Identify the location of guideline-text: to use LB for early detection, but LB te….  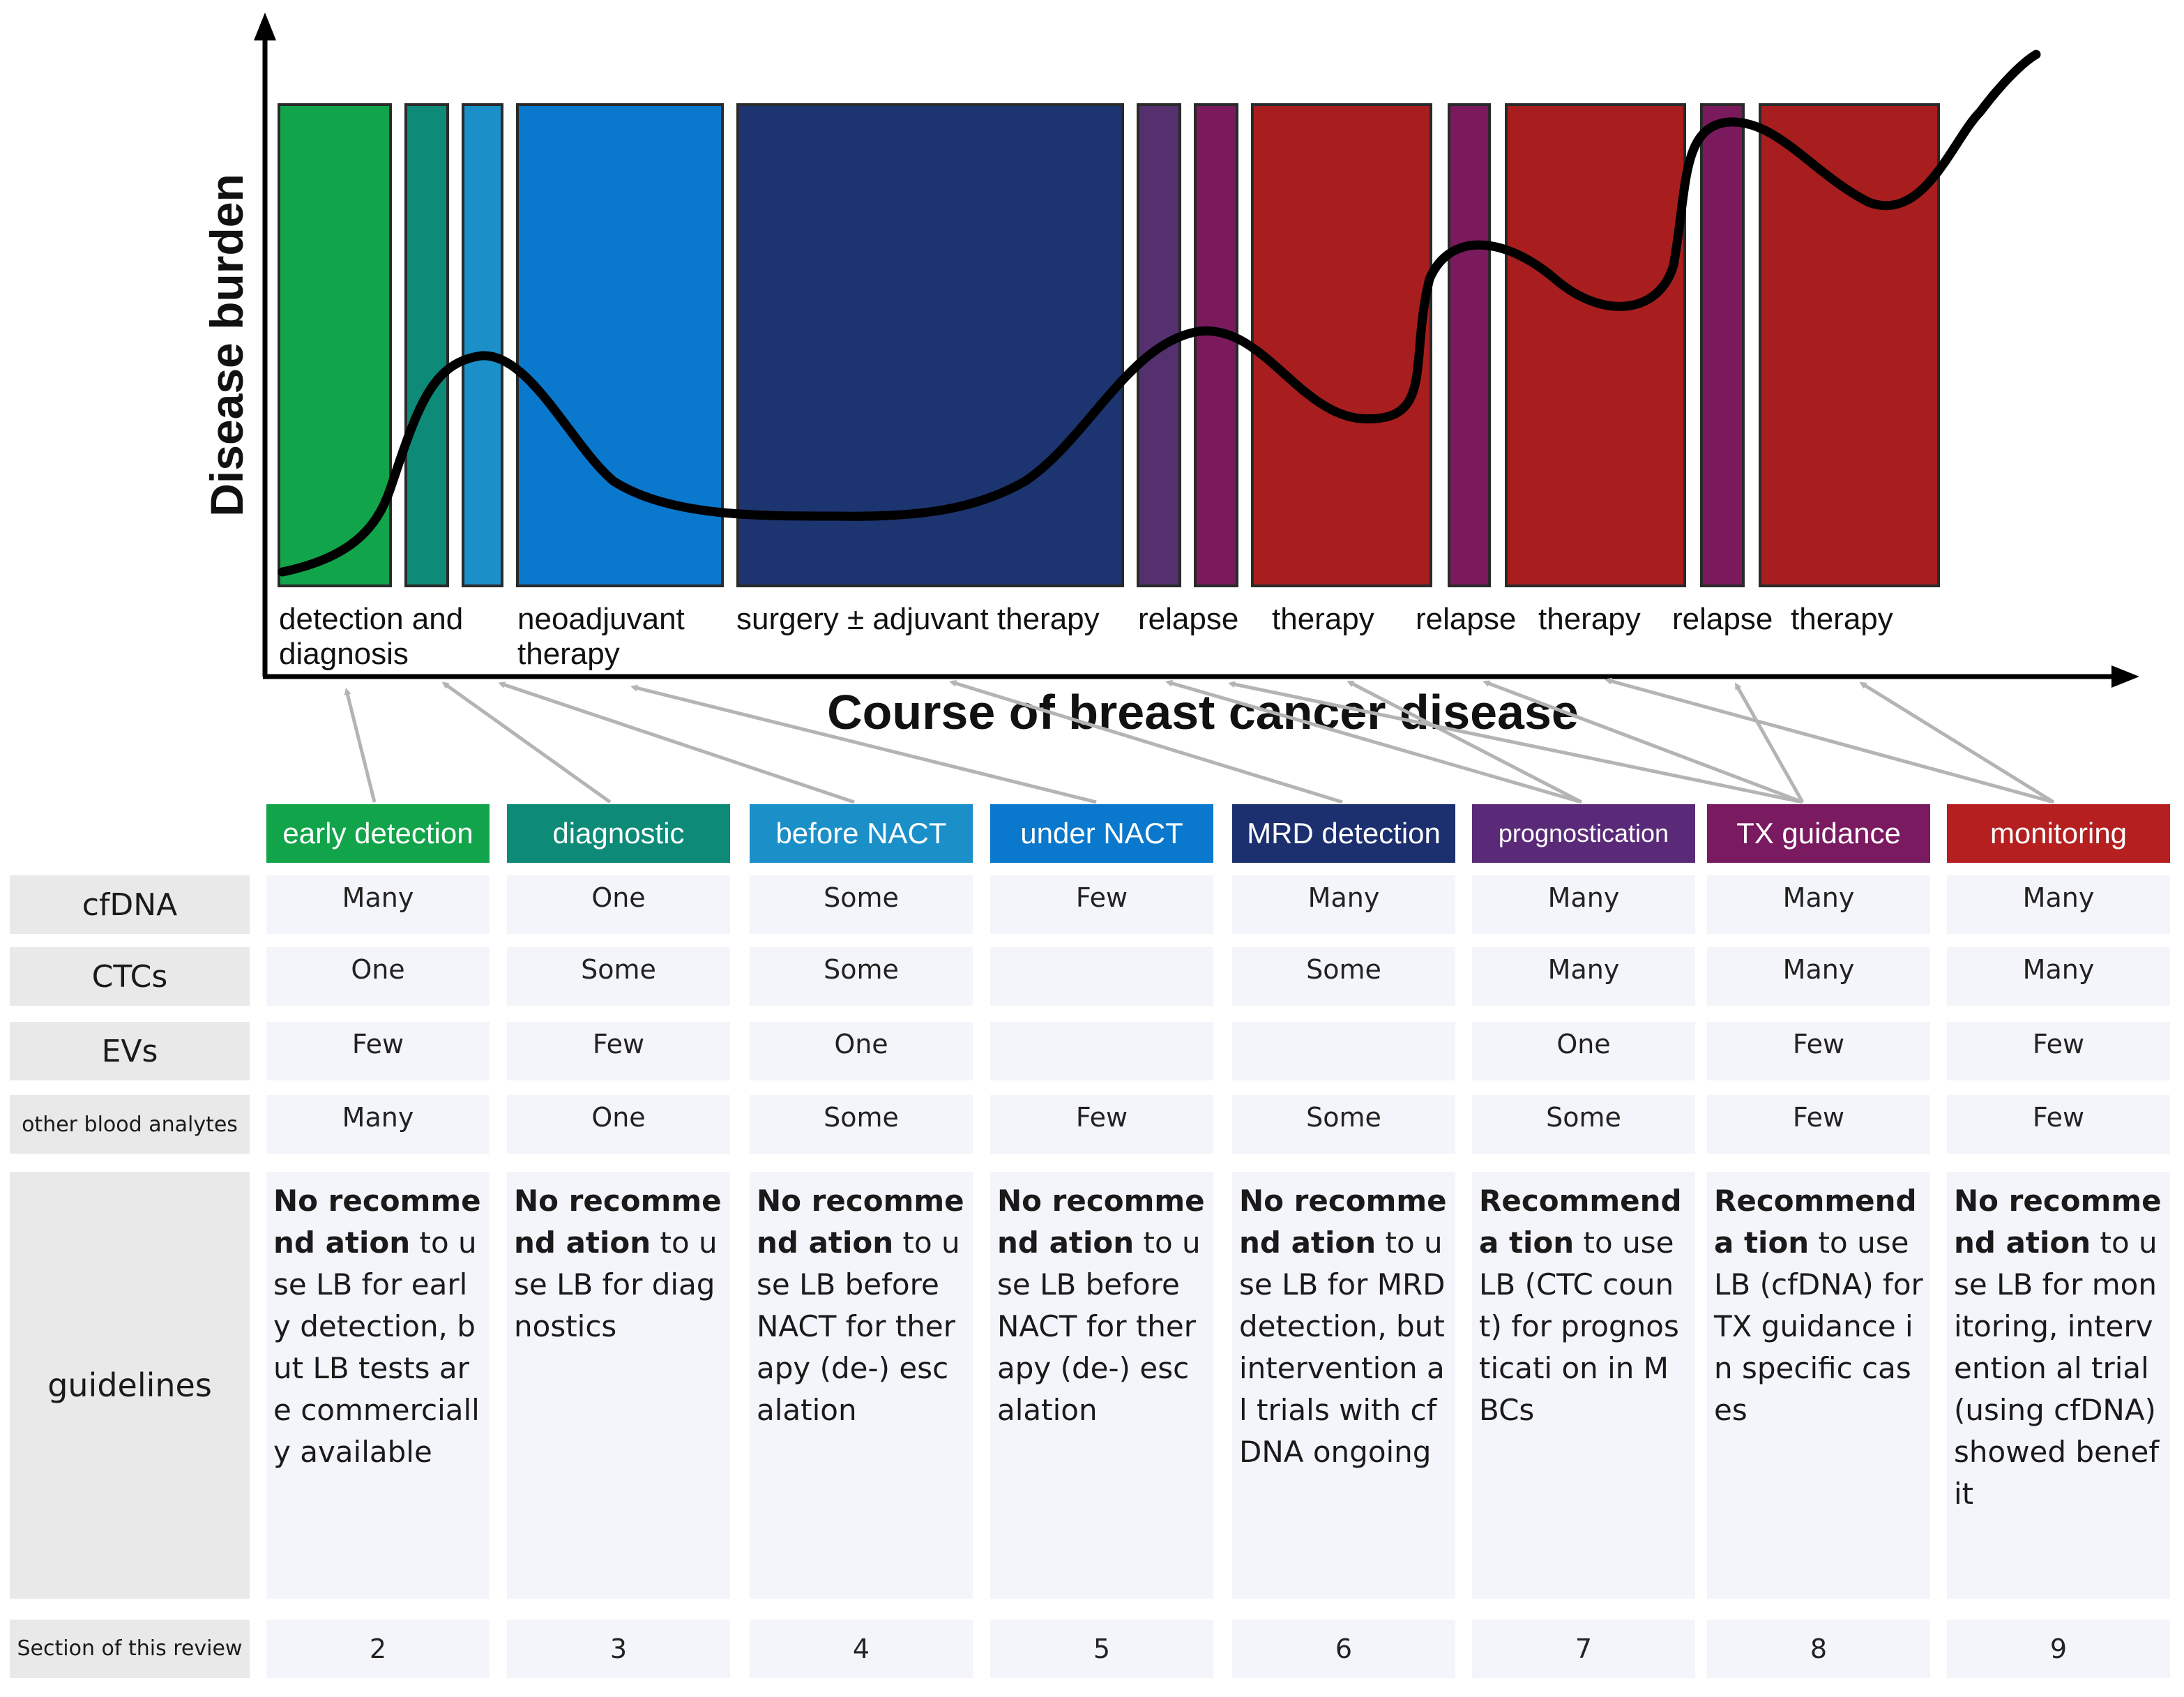
(377, 1347).